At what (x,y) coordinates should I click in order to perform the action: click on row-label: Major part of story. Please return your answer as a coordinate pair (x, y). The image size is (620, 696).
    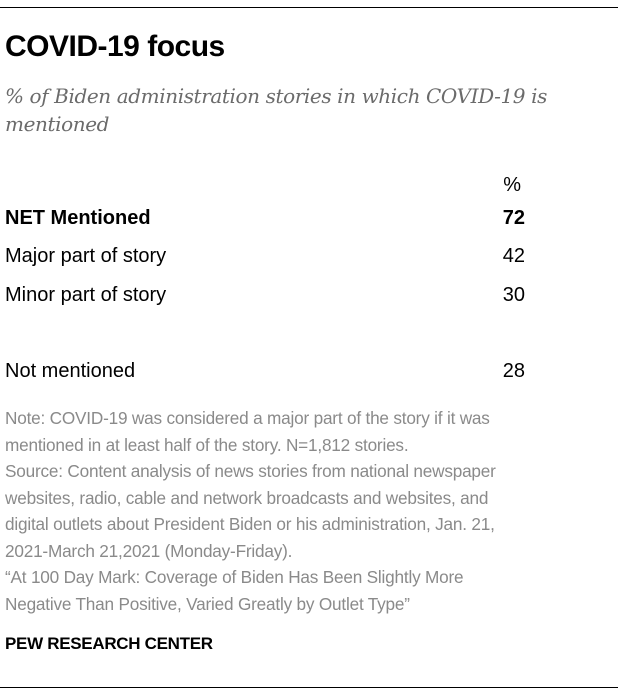
    Looking at the image, I should click on (86, 256).